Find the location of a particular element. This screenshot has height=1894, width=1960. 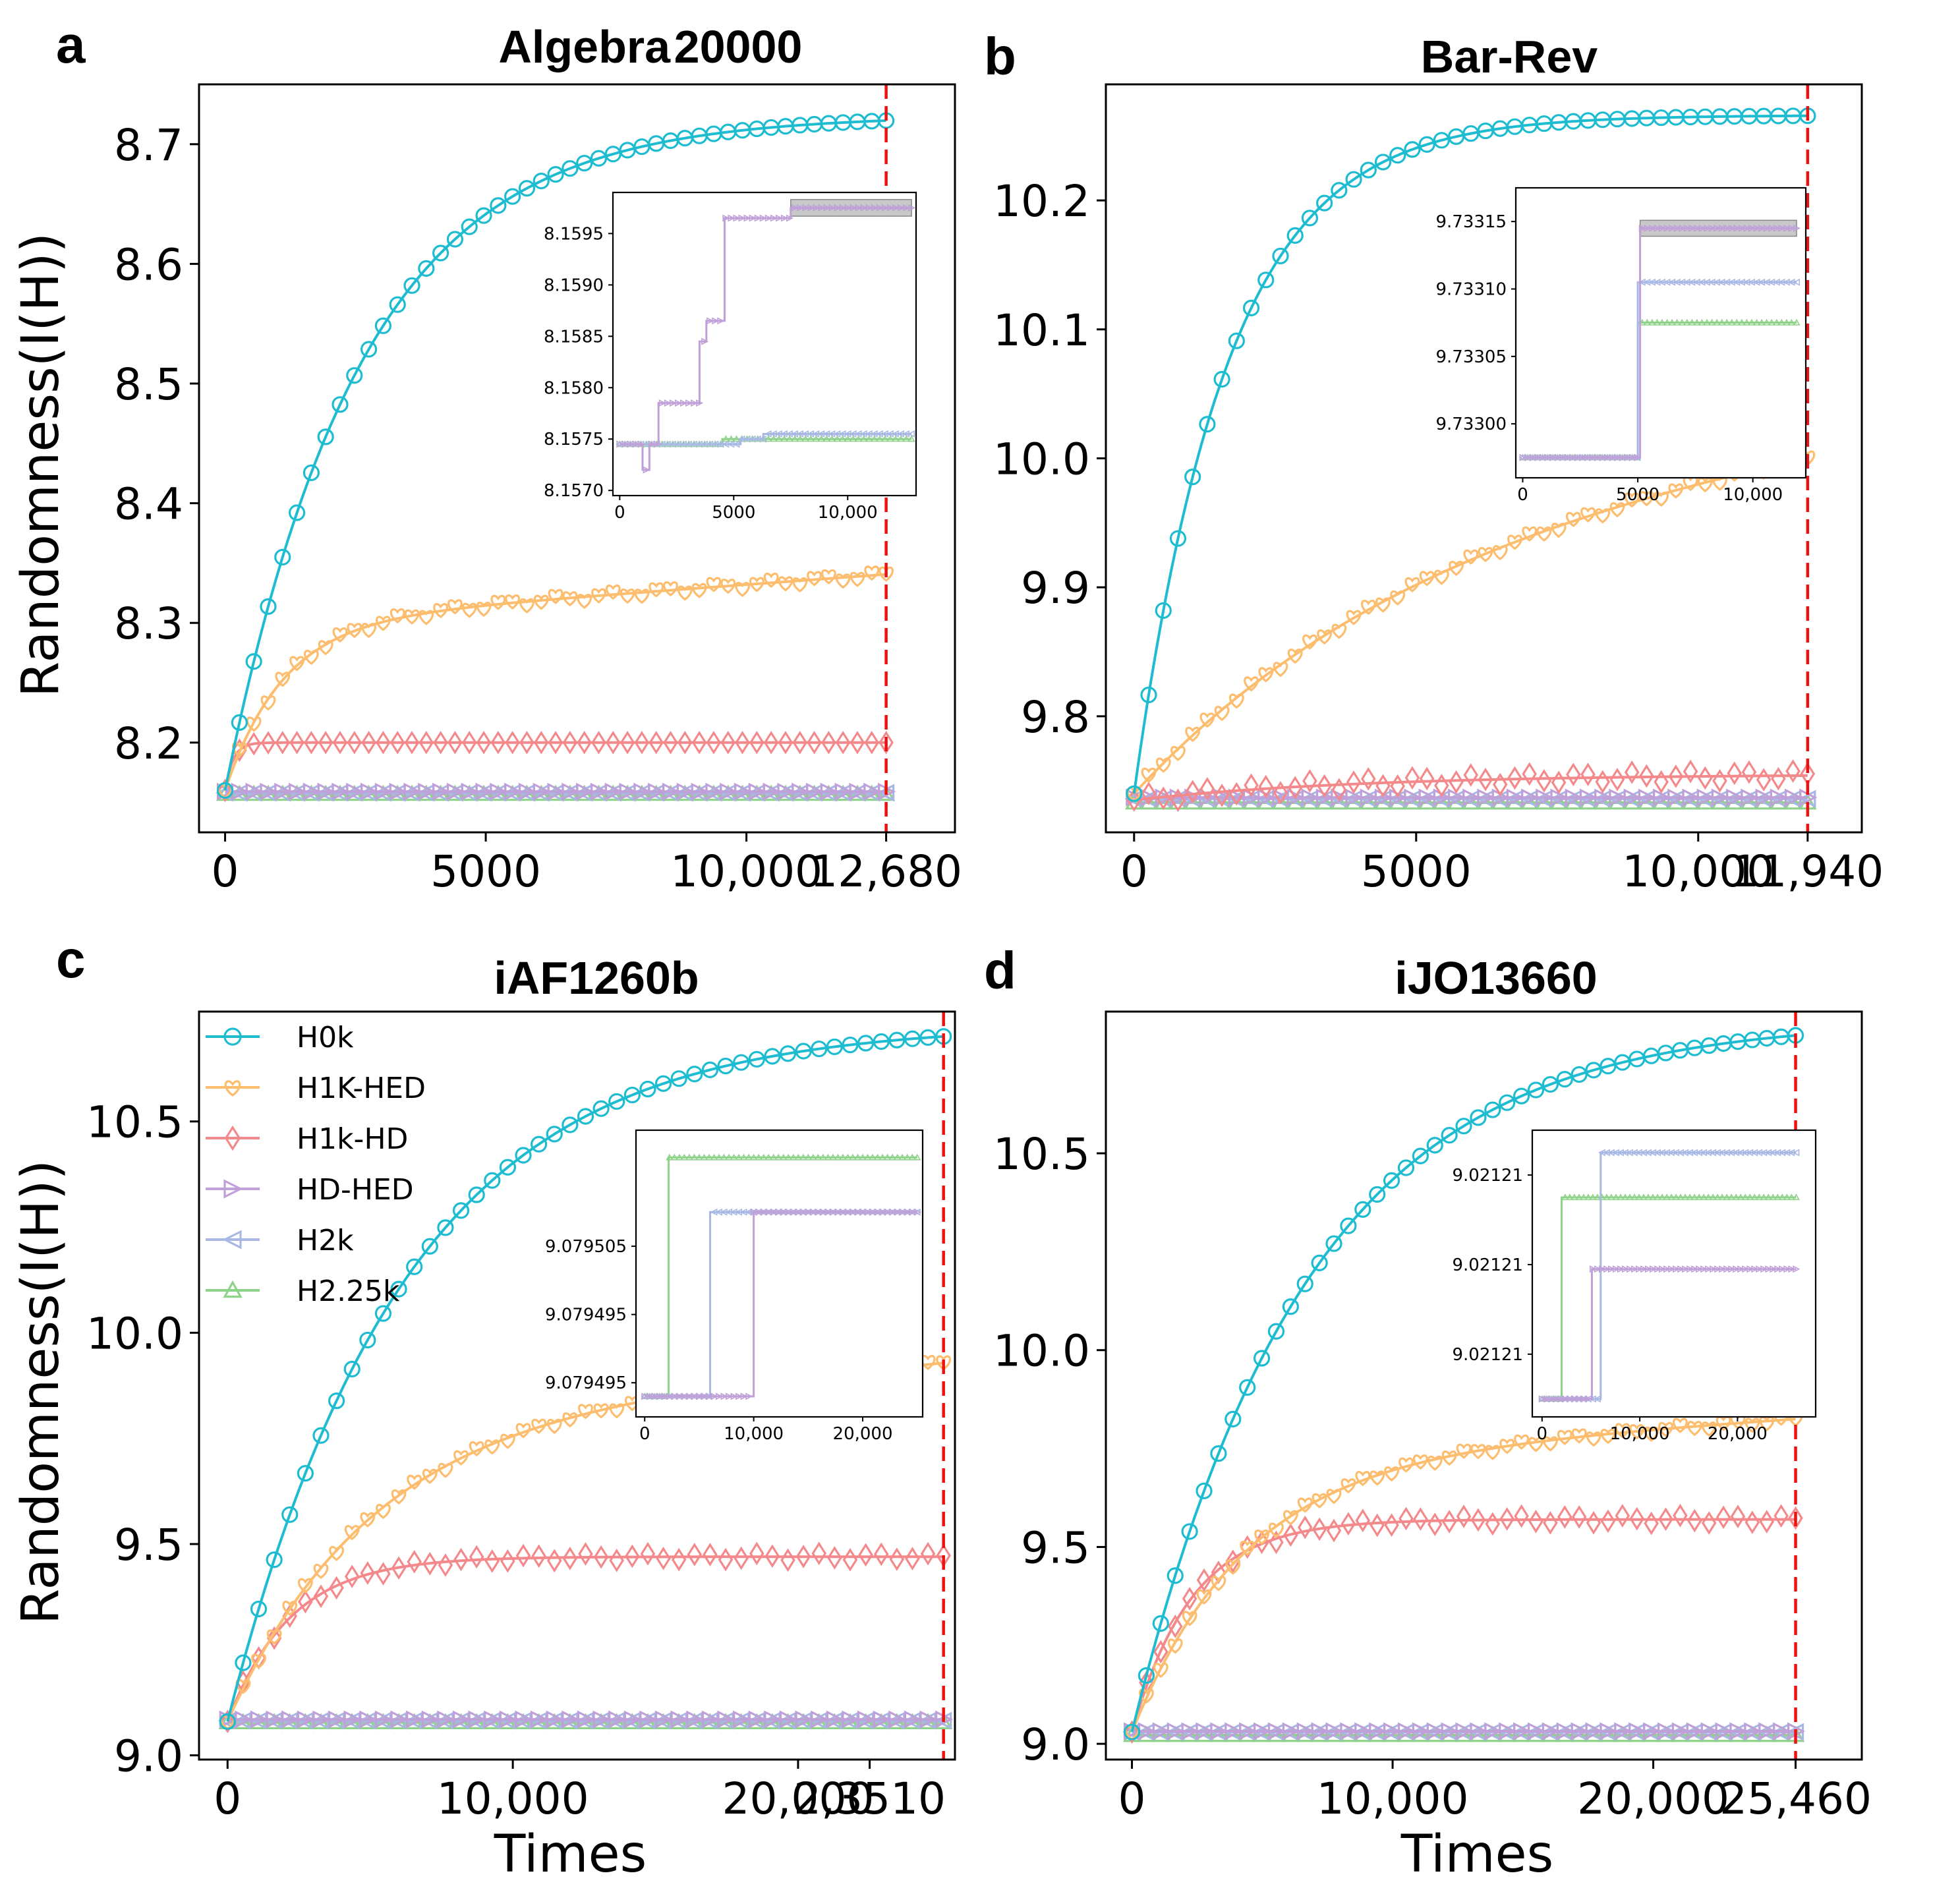

inset-y-tick-label: 9.02121 is located at coordinates (1487, 1265).